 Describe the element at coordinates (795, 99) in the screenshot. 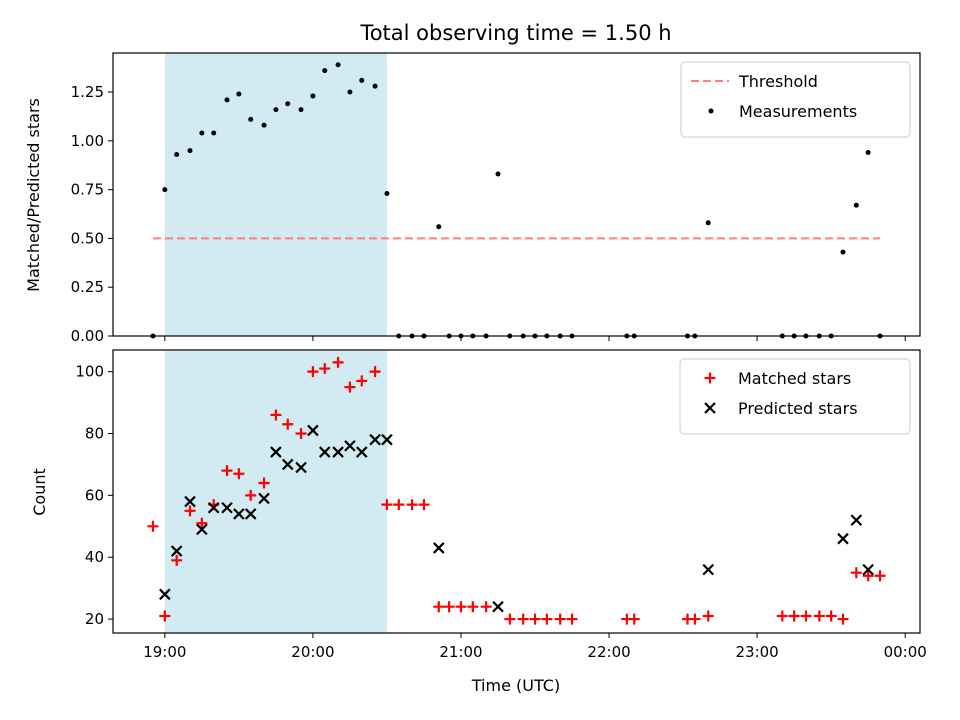

I see `top-legend-box` at that location.